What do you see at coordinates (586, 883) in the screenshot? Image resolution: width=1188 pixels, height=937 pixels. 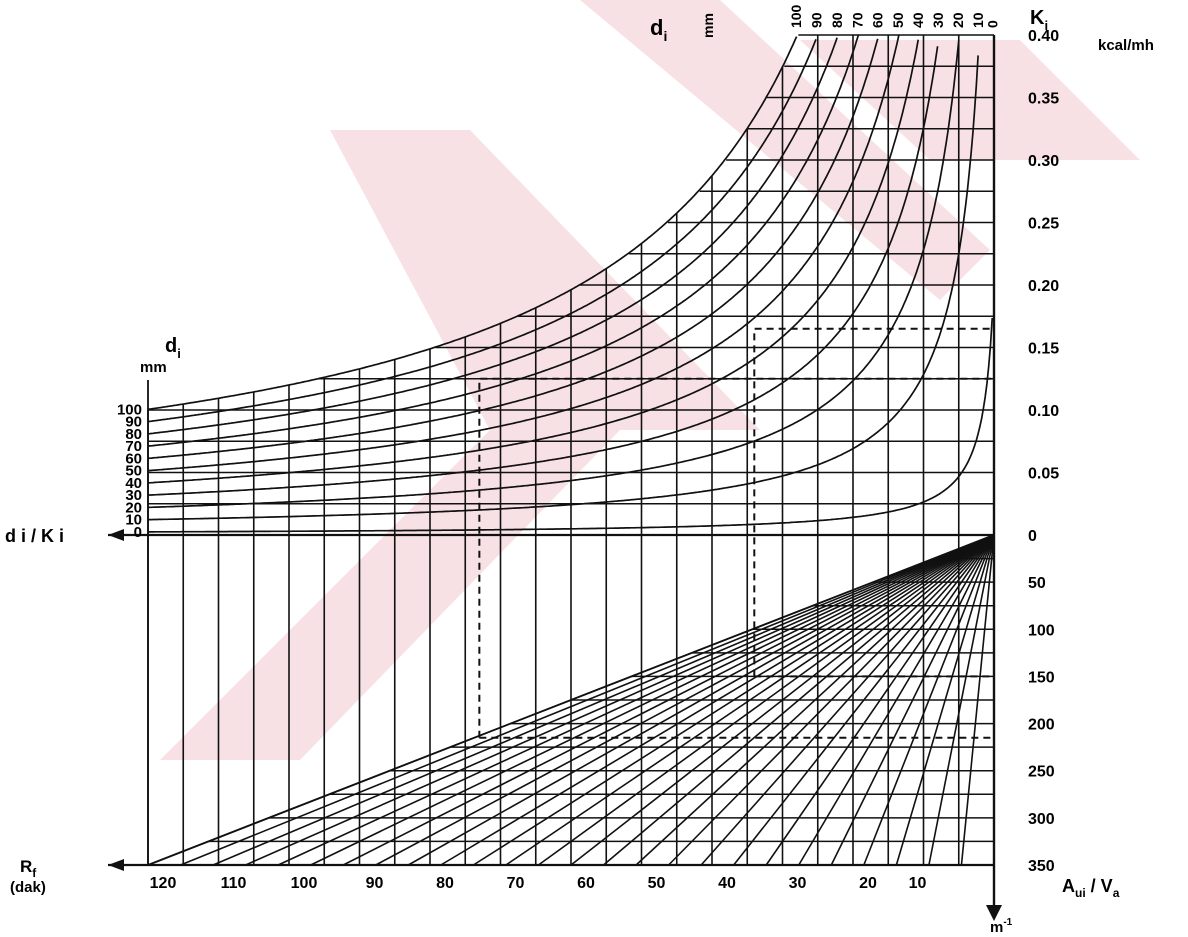 I see `rf-tick-label: 60` at bounding box center [586, 883].